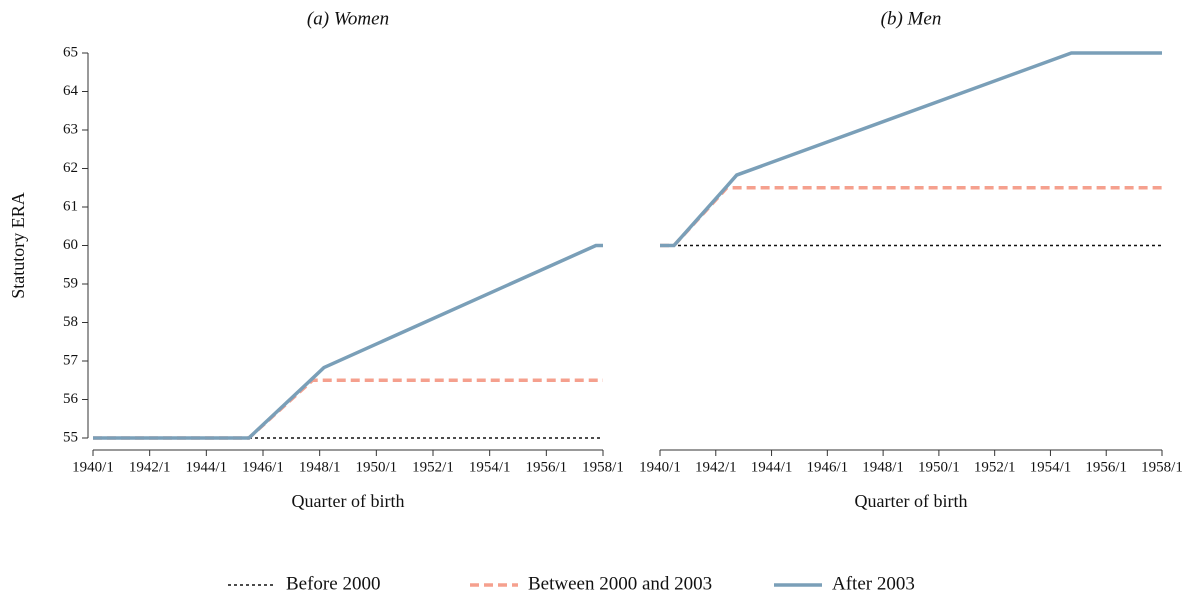  I want to click on y-tick-label: 62, so click(70, 168).